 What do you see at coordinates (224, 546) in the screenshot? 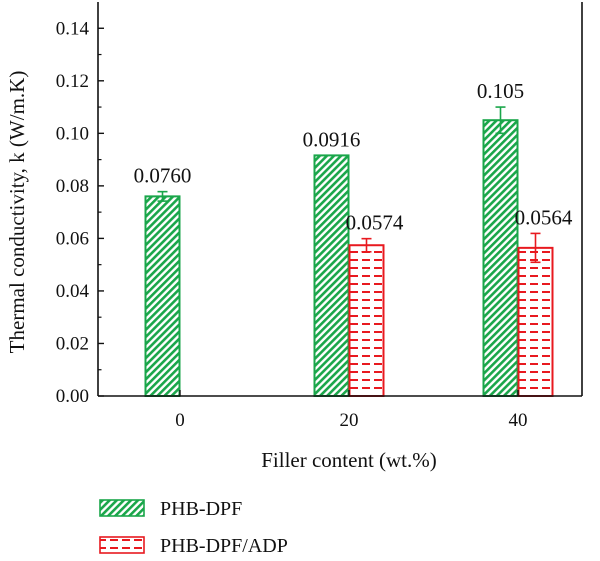
I see `legend-label-phb-dpf-adp: PHB-DPF/ADP` at bounding box center [224, 546].